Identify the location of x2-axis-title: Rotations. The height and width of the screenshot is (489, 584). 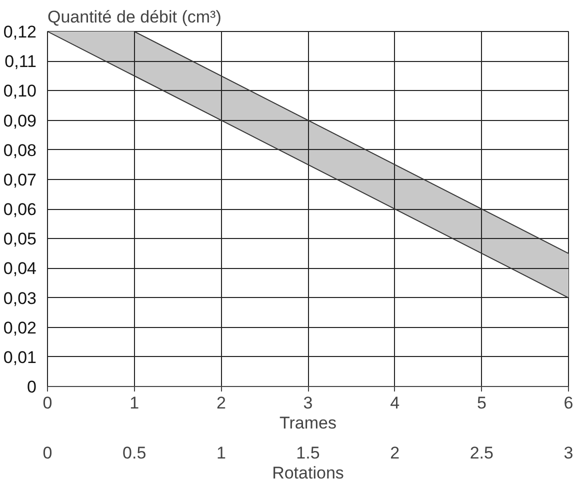
(308, 473).